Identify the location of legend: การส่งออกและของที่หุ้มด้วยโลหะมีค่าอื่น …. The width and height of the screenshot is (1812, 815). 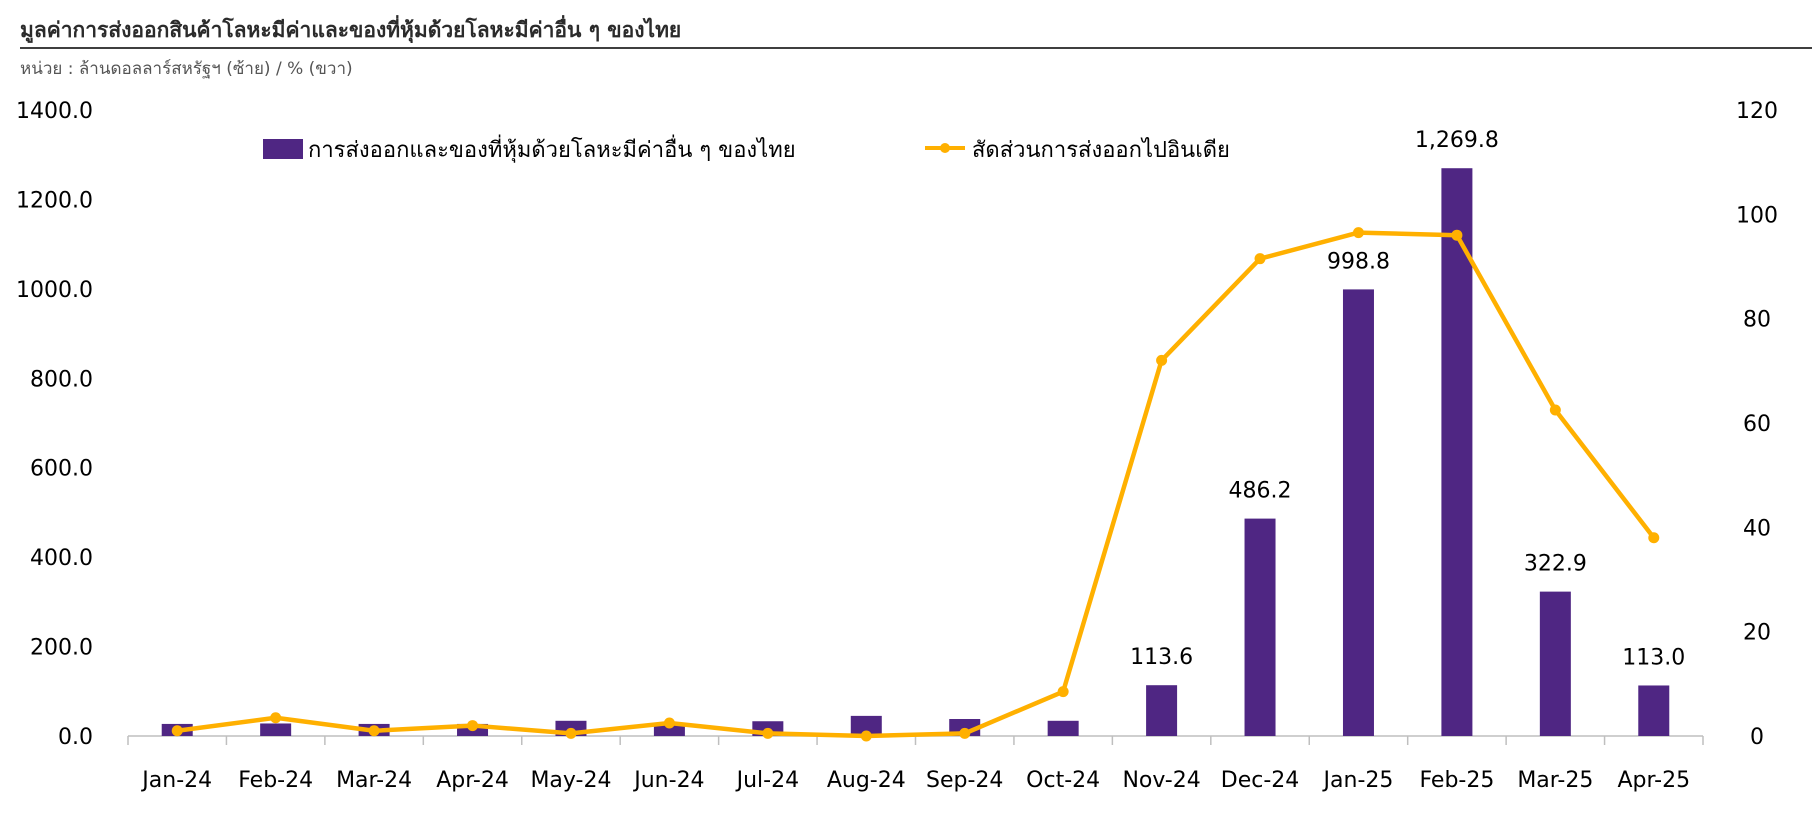
(746, 148).